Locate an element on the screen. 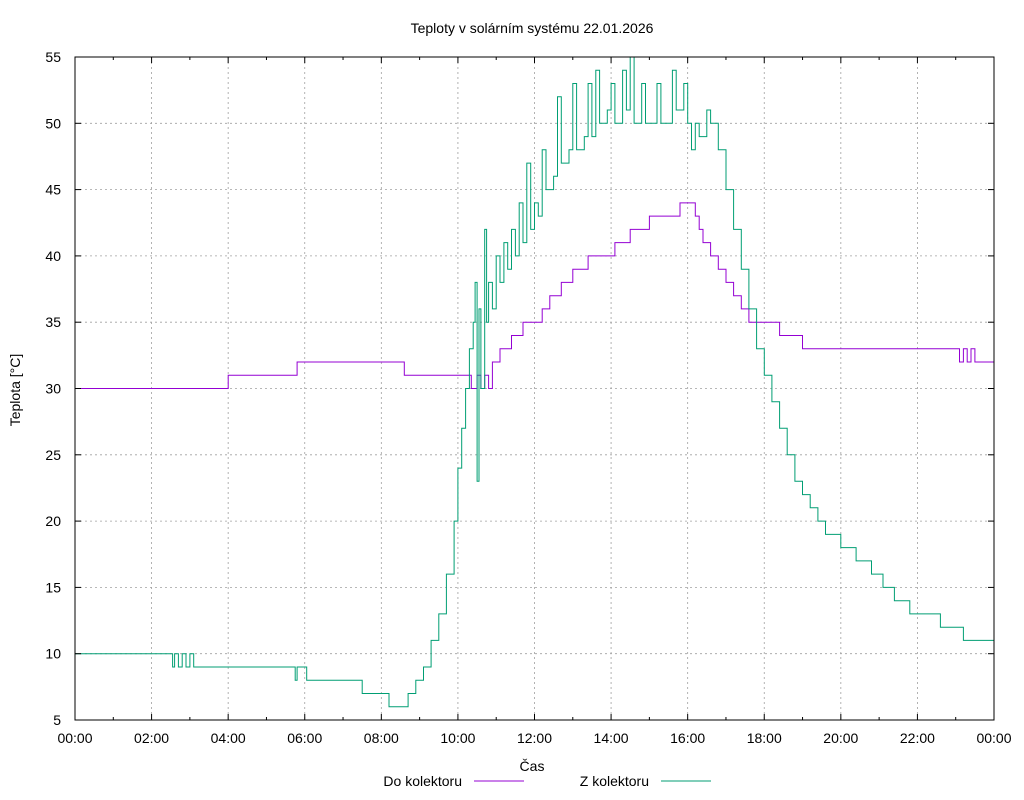  y-tick-label: 55 is located at coordinates (53, 57).